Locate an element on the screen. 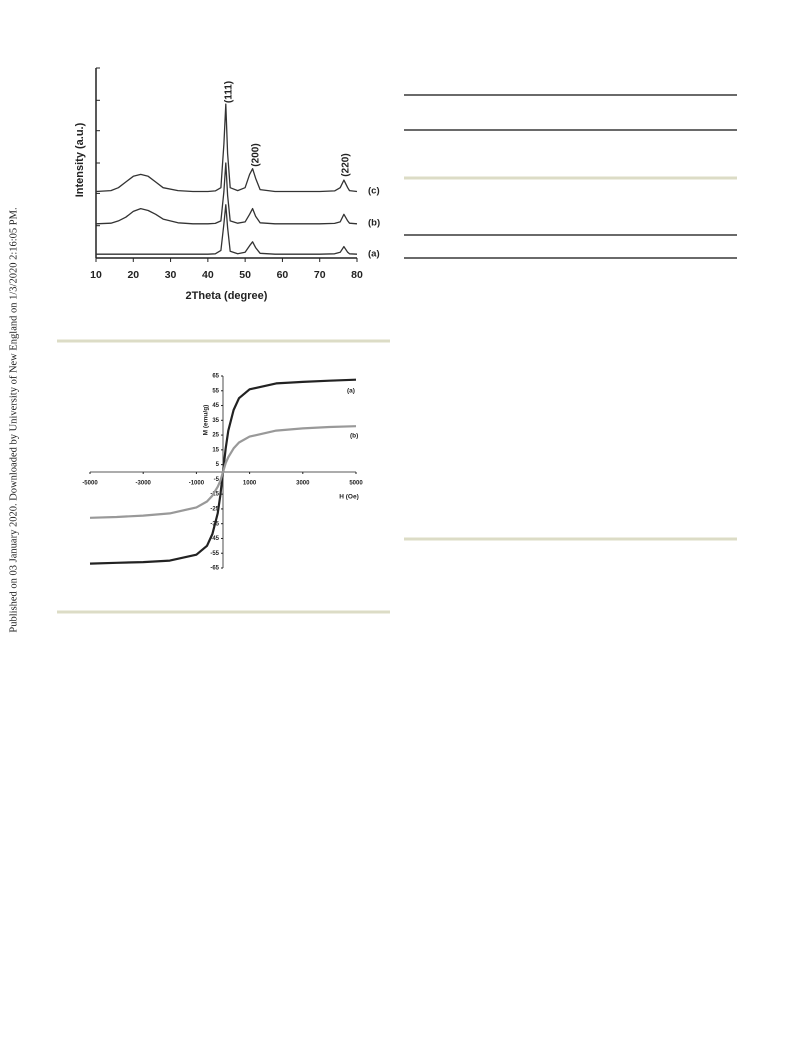  y-tick-label: -55 is located at coordinates (214, 554).